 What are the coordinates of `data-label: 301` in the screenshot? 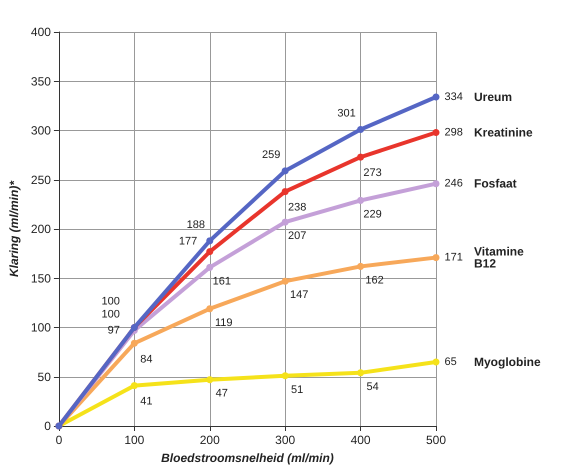 It's located at (346, 114).